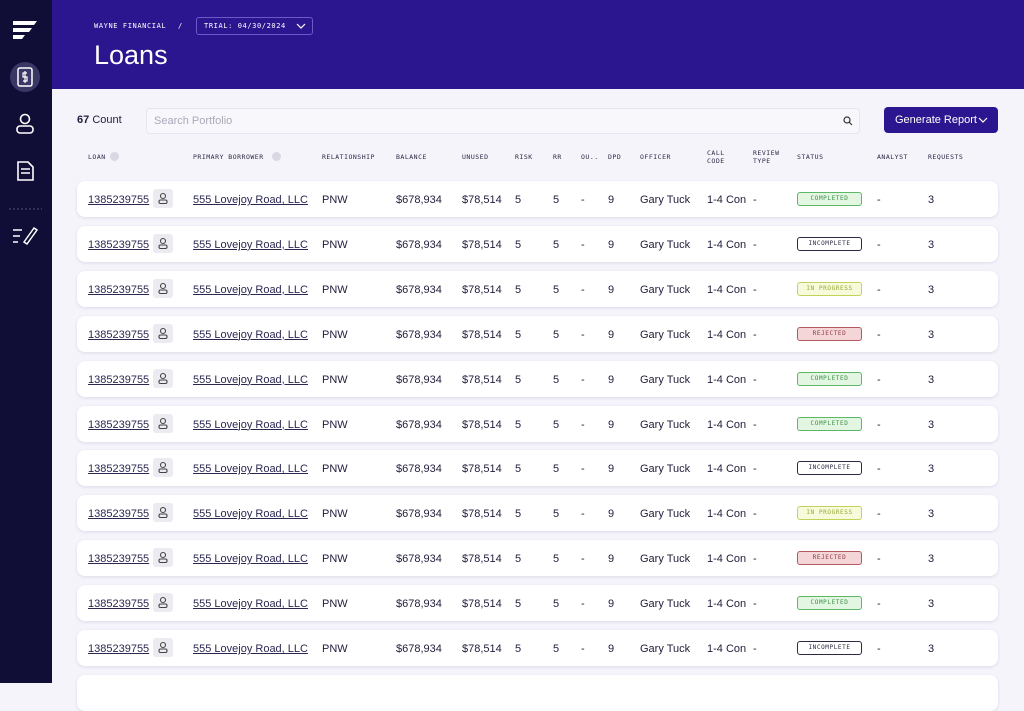 Image resolution: width=1024 pixels, height=711 pixels. I want to click on trial-dropdown: TRIAL: 04/30/2024, so click(254, 26).